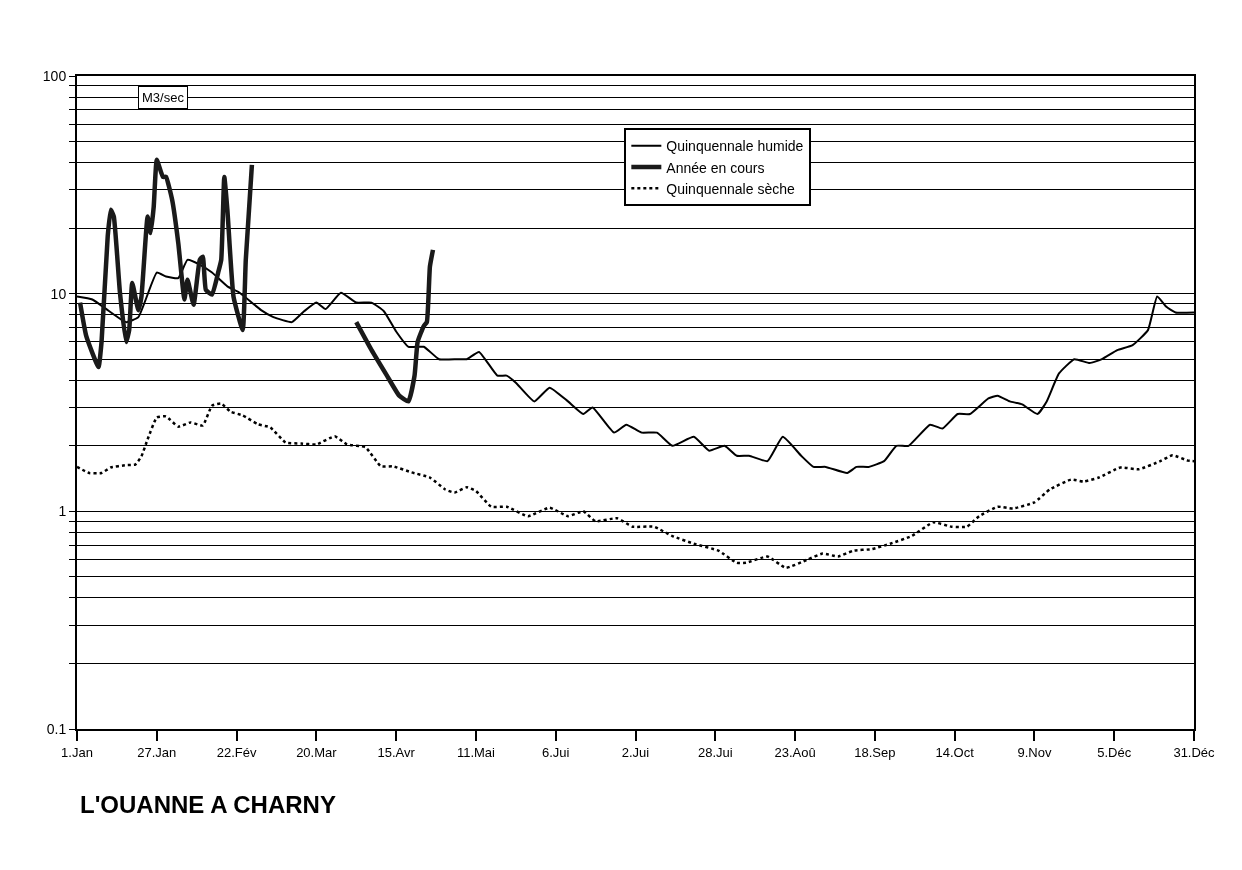  I want to click on y-tick-label: 100, so click(54, 75).